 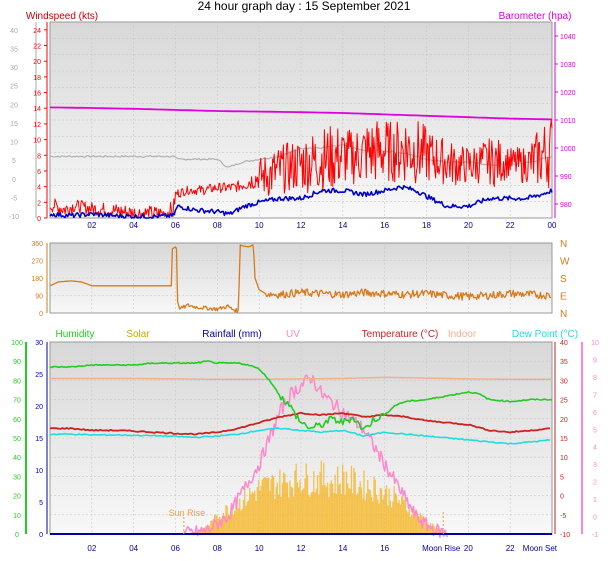 I want to click on solar-series, so click(x=316, y=497).